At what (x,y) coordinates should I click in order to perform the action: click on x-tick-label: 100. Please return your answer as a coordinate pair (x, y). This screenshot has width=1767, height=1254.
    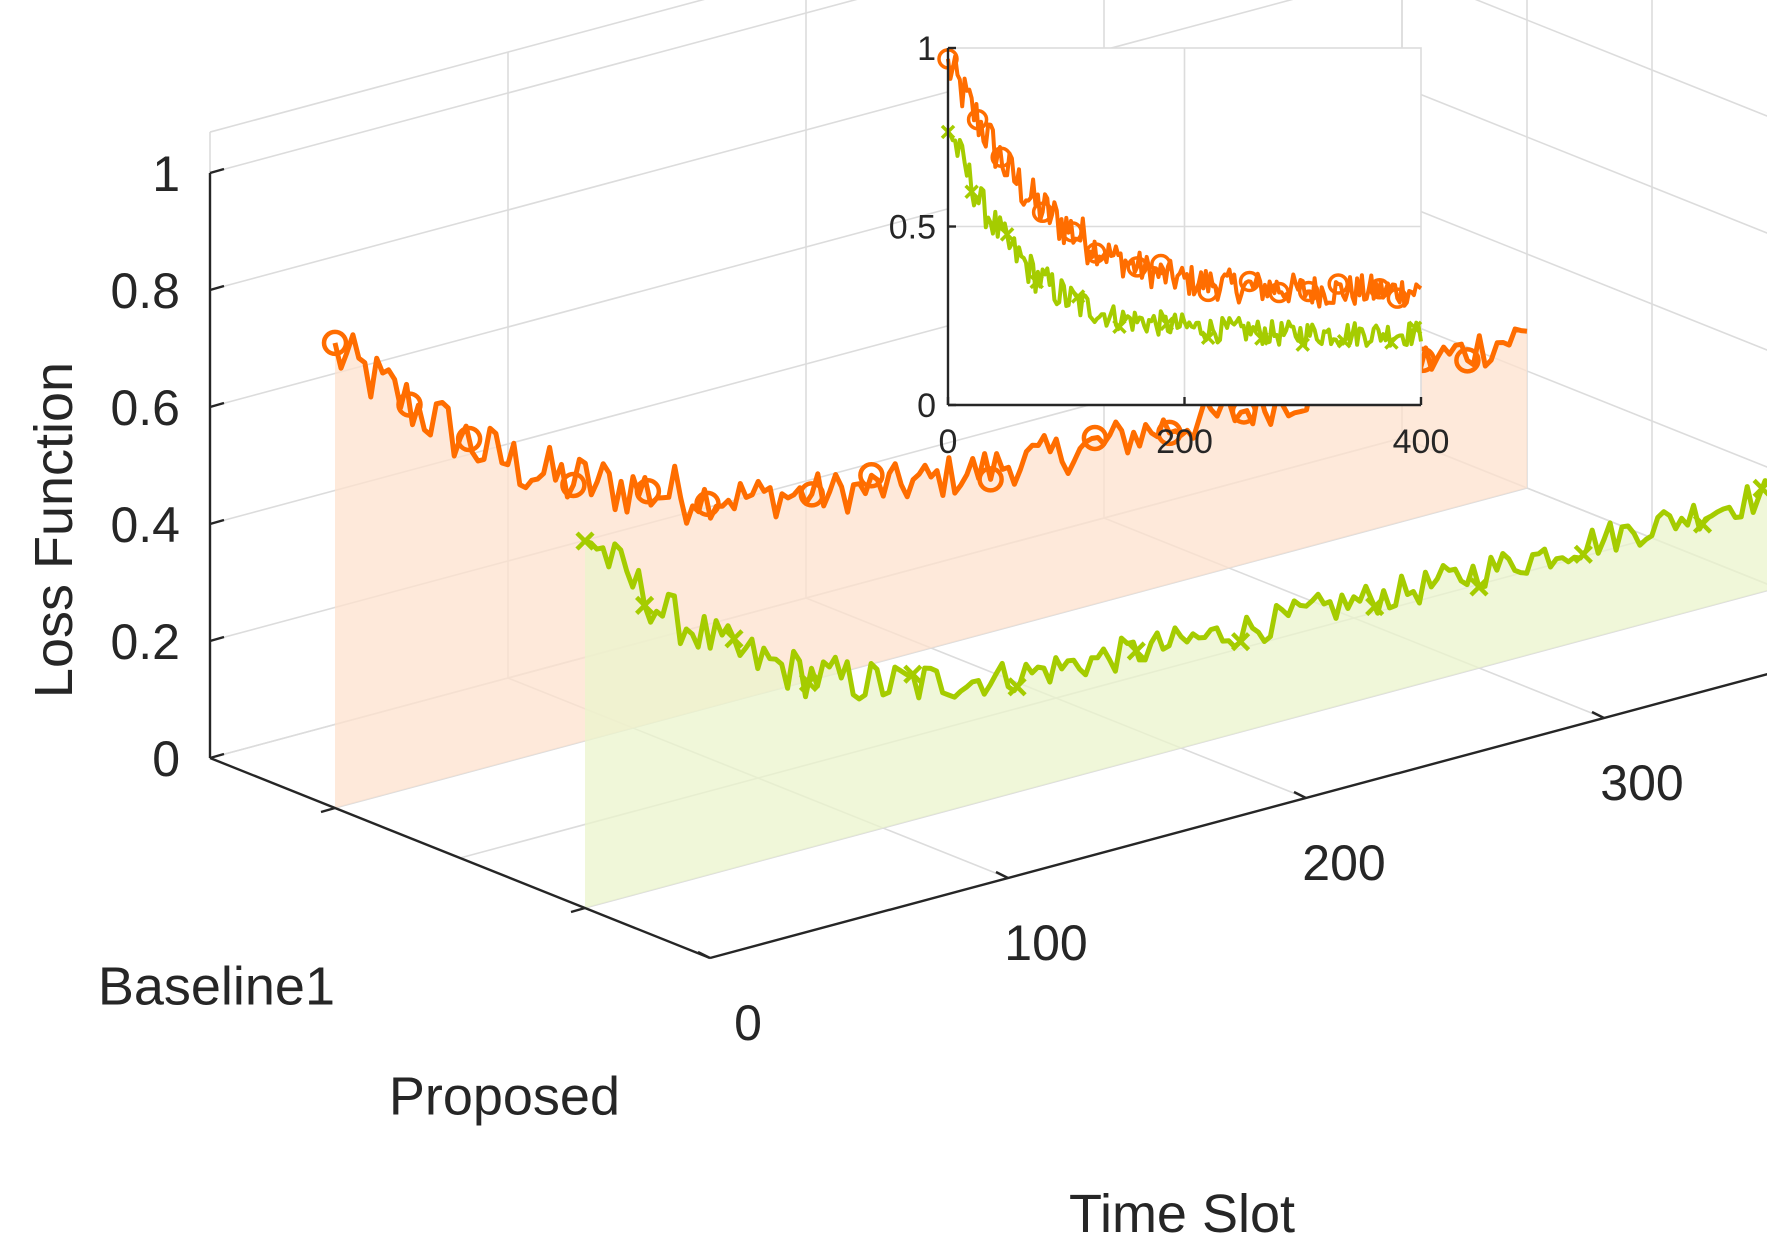
    Looking at the image, I should click on (1045, 943).